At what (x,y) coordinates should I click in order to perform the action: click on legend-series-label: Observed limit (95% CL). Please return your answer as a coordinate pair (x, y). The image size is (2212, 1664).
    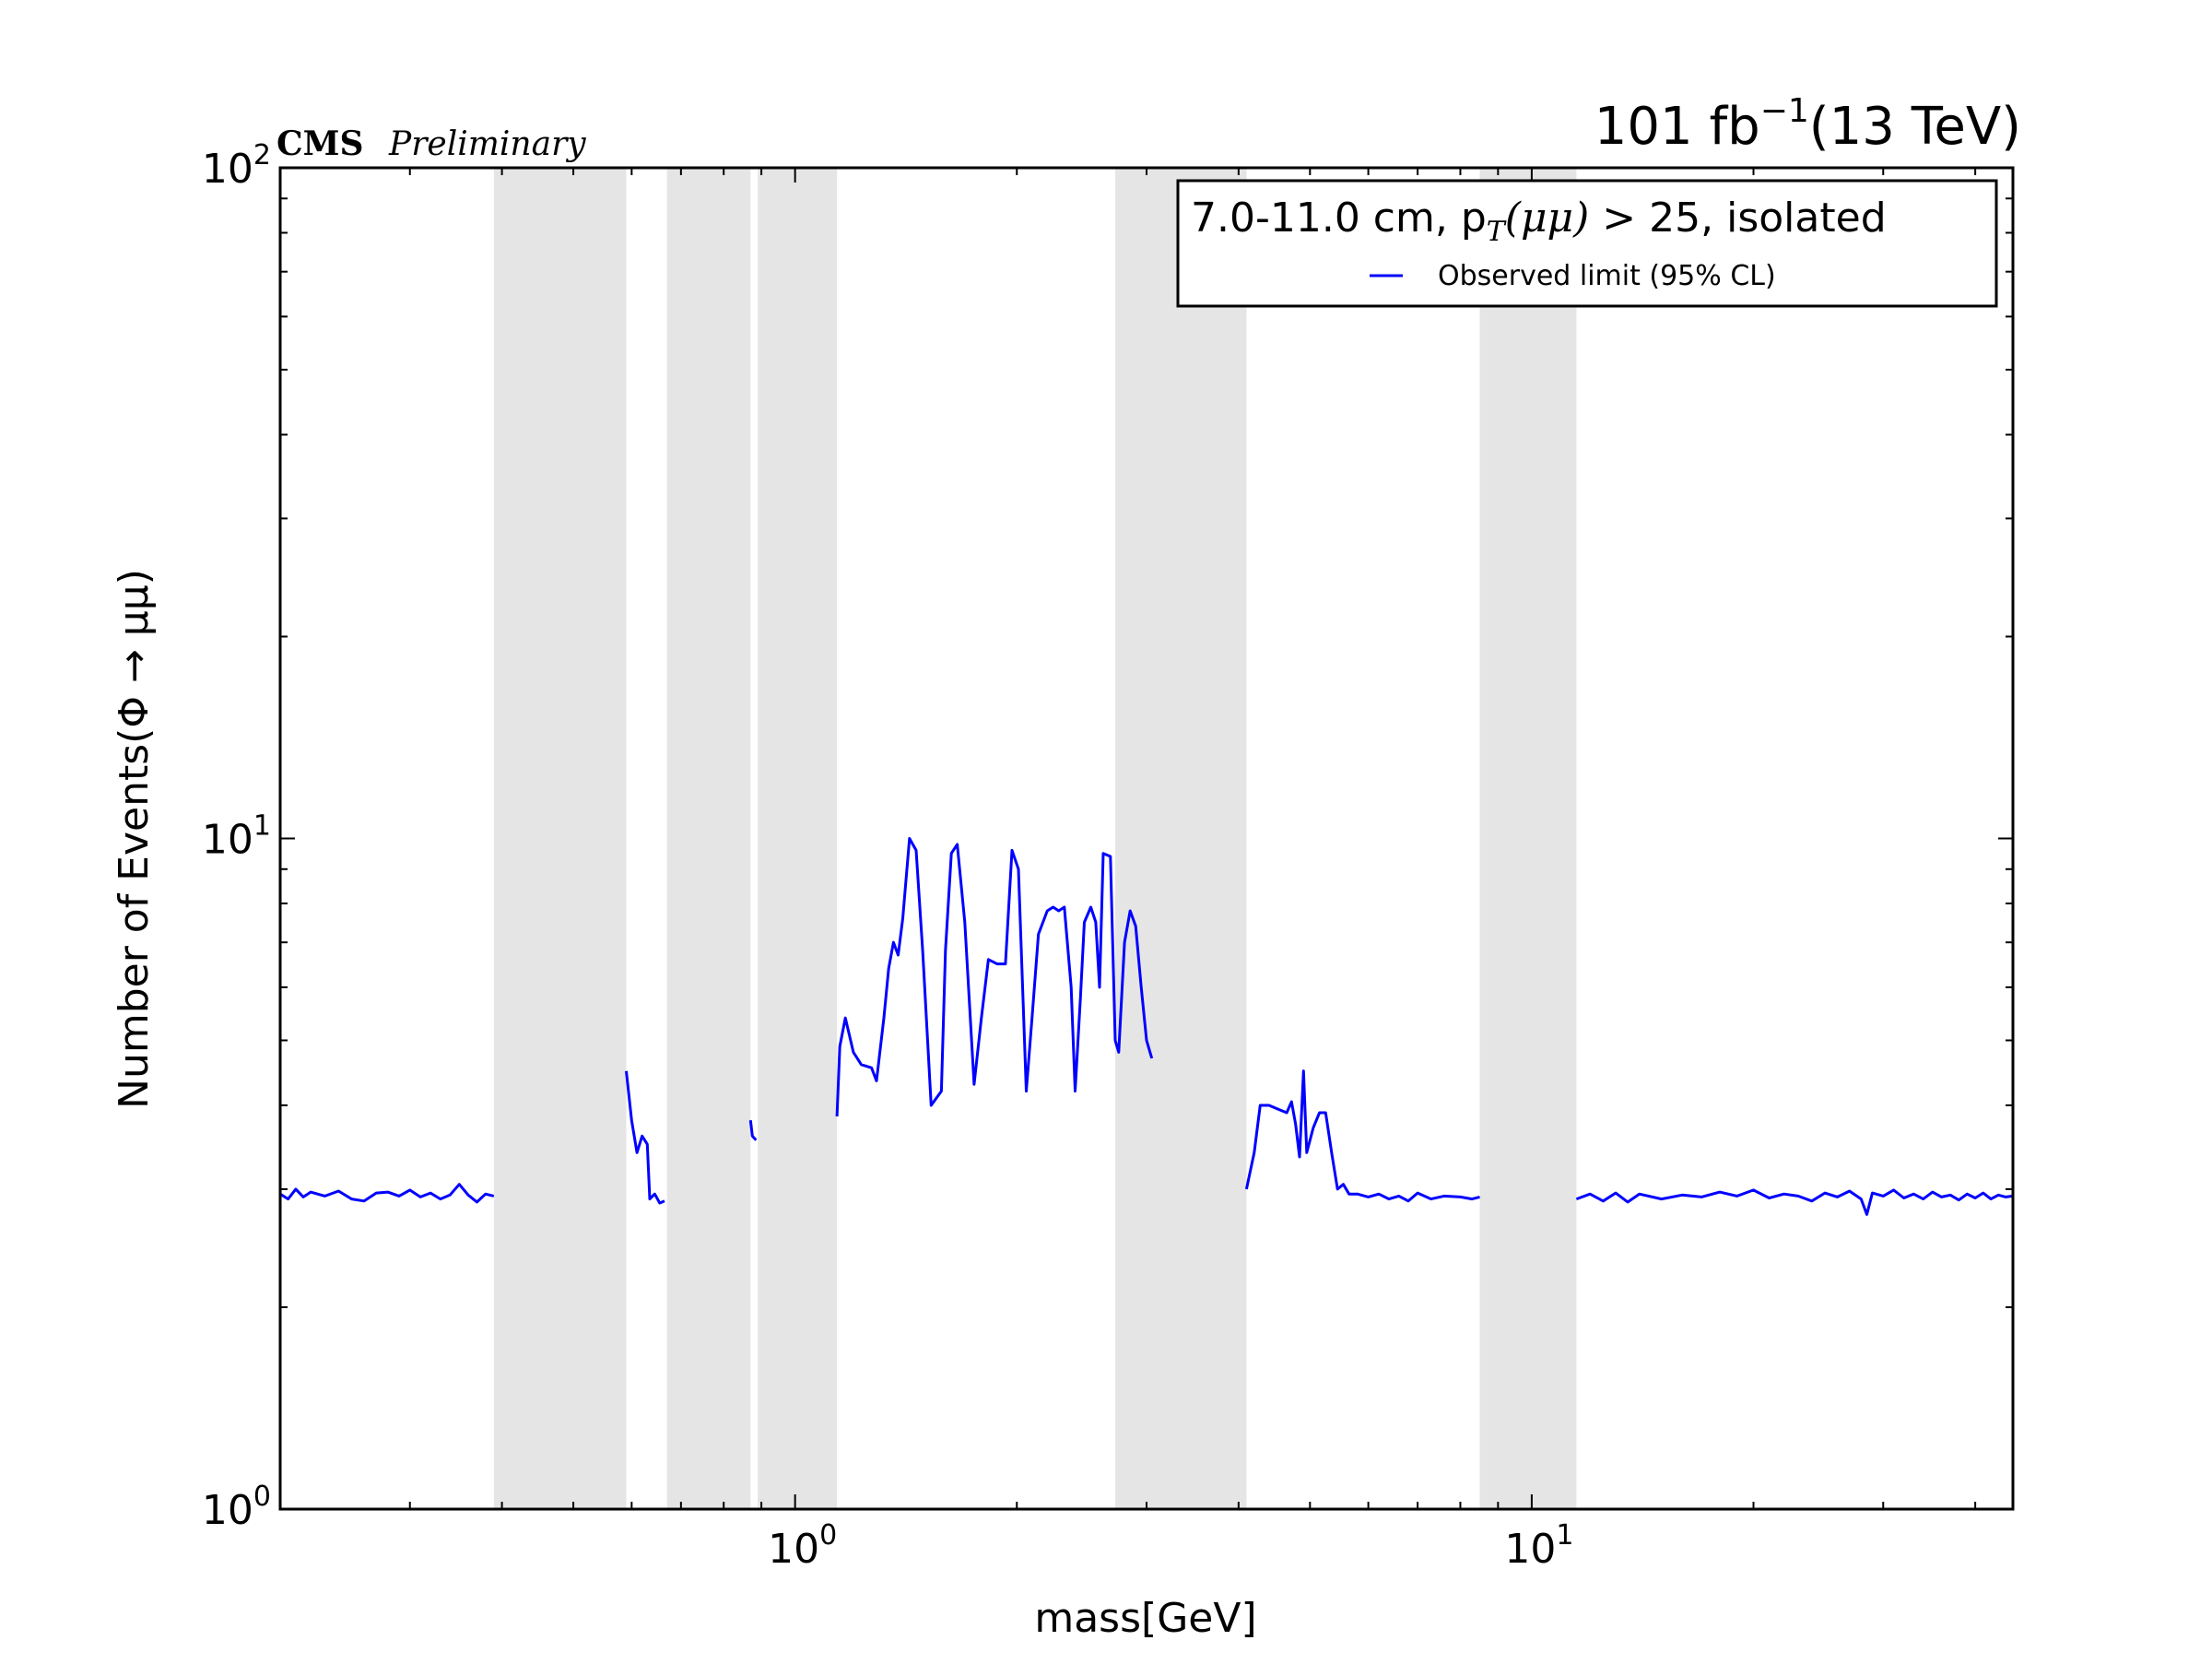
    Looking at the image, I should click on (1607, 276).